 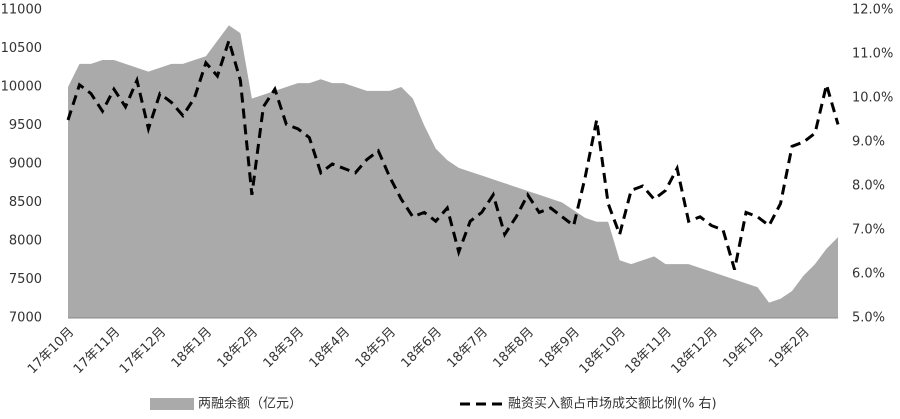 What do you see at coordinates (21, 87) in the screenshot?
I see `y-tick-label: 10000` at bounding box center [21, 87].